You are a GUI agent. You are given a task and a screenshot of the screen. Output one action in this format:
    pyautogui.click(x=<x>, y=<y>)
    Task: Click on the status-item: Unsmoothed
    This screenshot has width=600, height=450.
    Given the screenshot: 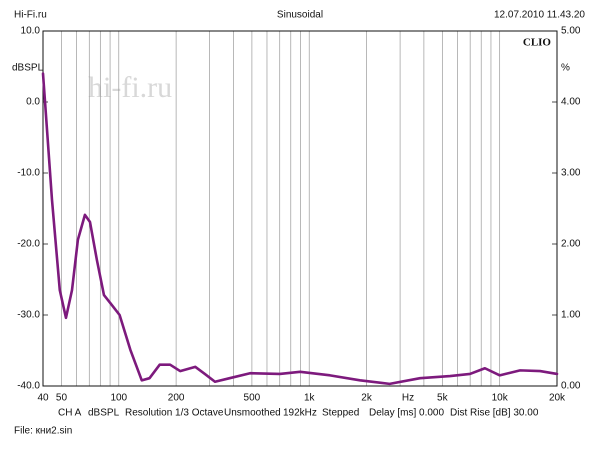 What is the action you would take?
    pyautogui.click(x=252, y=413)
    